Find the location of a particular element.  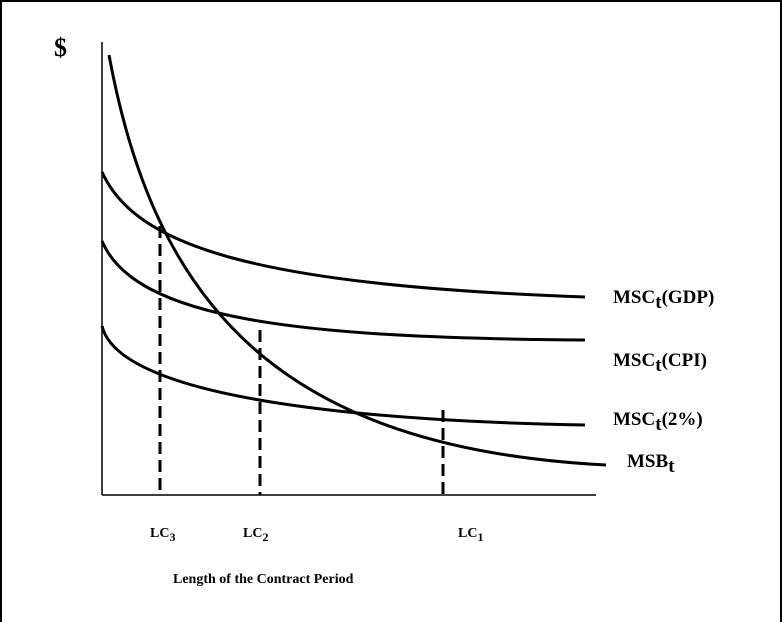

lc2-label: LC2 is located at coordinates (255, 535).